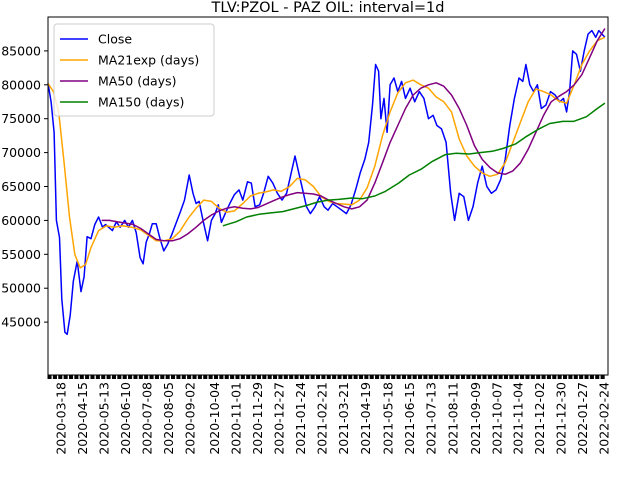  Describe the element at coordinates (21, 254) in the screenshot. I see `y-tick-label: 55000` at that location.